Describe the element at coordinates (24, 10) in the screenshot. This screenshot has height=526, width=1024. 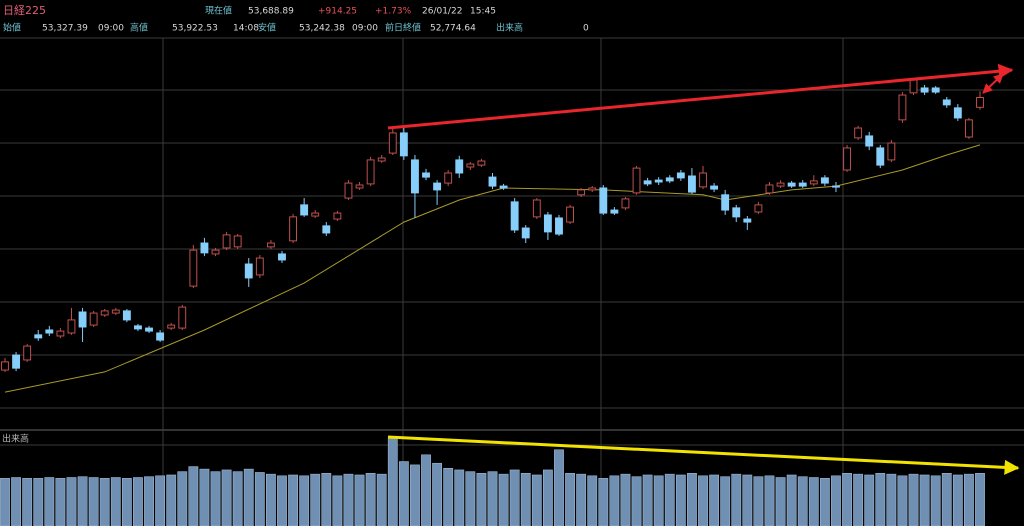
I see `title: 日経225` at that location.